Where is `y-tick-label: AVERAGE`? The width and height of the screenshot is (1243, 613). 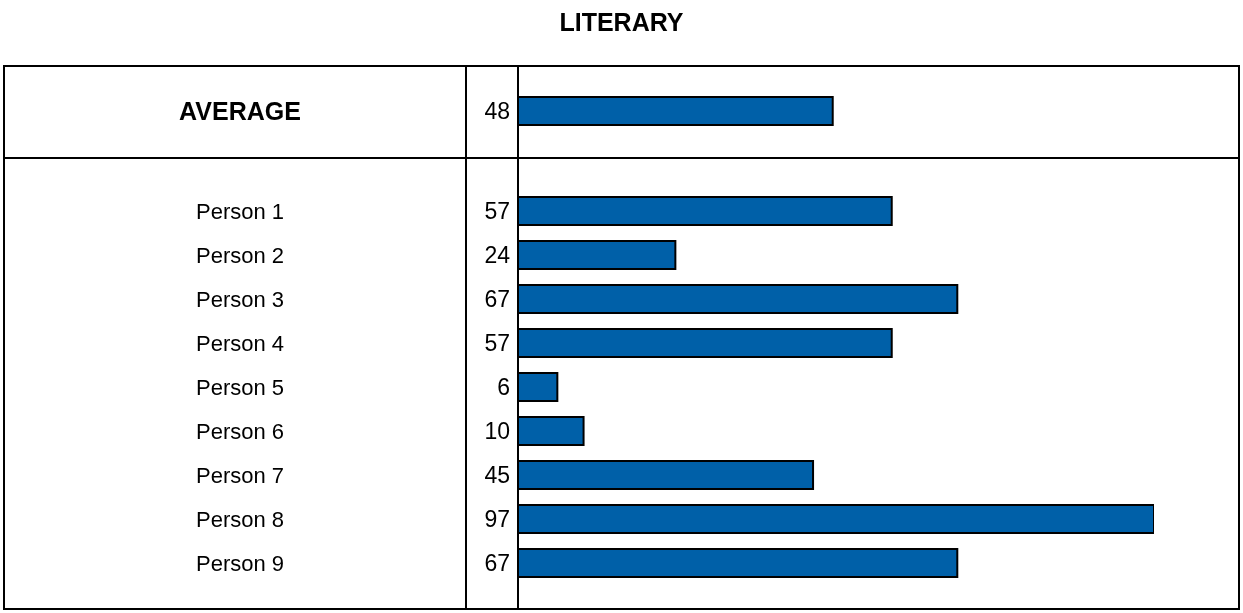
y-tick-label: AVERAGE is located at coordinates (240, 110).